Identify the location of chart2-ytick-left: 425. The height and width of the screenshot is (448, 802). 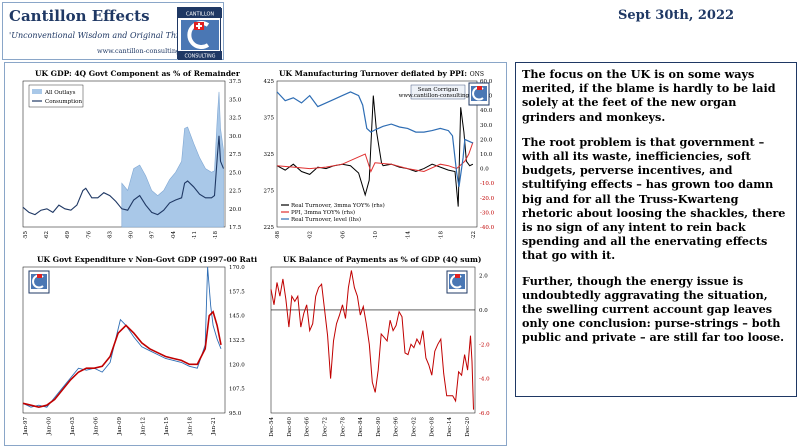
(269, 82).